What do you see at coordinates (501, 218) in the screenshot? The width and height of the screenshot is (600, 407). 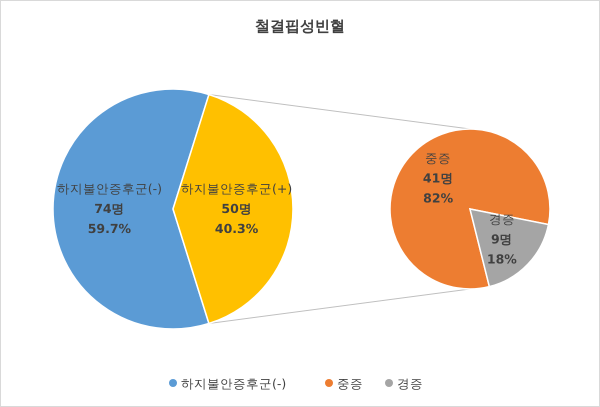 I see `slice-label: 경증` at bounding box center [501, 218].